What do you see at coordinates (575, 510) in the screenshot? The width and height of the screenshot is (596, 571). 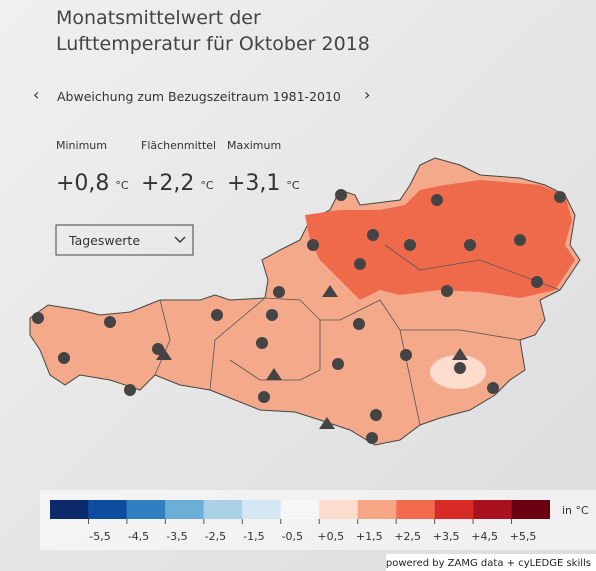 I see `legend-unit: in °C` at bounding box center [575, 510].